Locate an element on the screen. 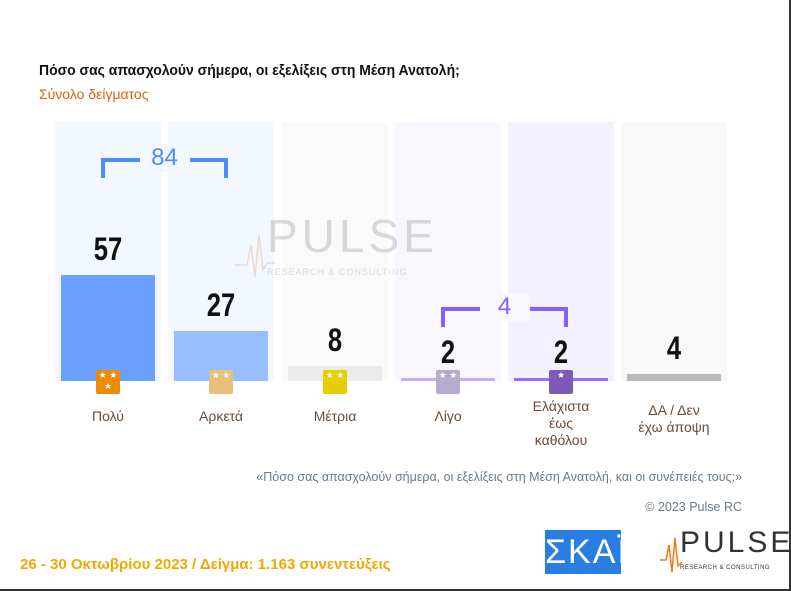 Image resolution: width=791 pixels, height=591 pixels. category-label: Πολύ is located at coordinates (108, 416).